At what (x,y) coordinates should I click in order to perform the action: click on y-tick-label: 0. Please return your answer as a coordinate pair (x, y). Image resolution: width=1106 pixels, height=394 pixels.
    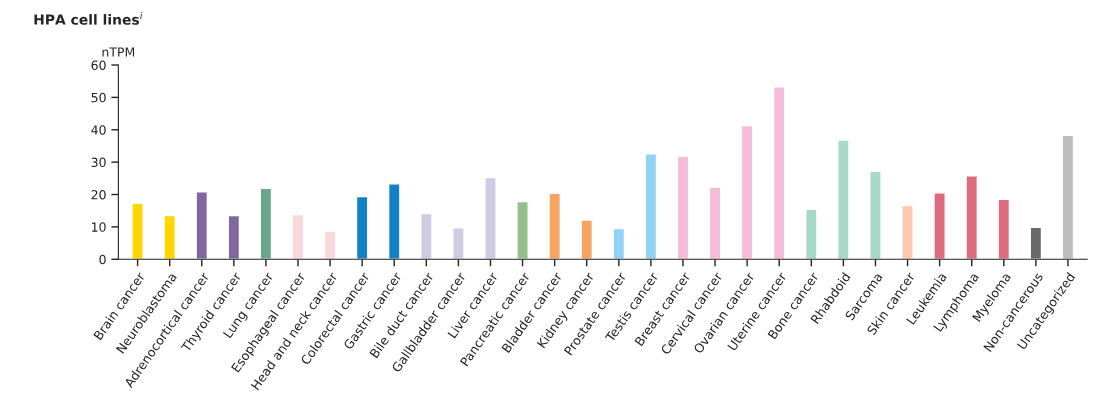
    Looking at the image, I should click on (102, 259).